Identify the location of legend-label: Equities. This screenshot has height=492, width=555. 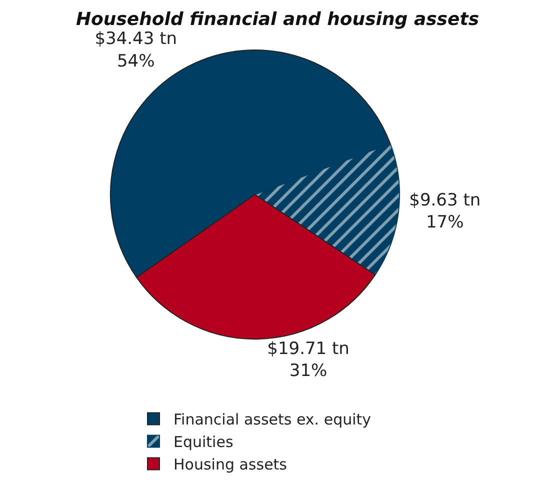
(204, 442).